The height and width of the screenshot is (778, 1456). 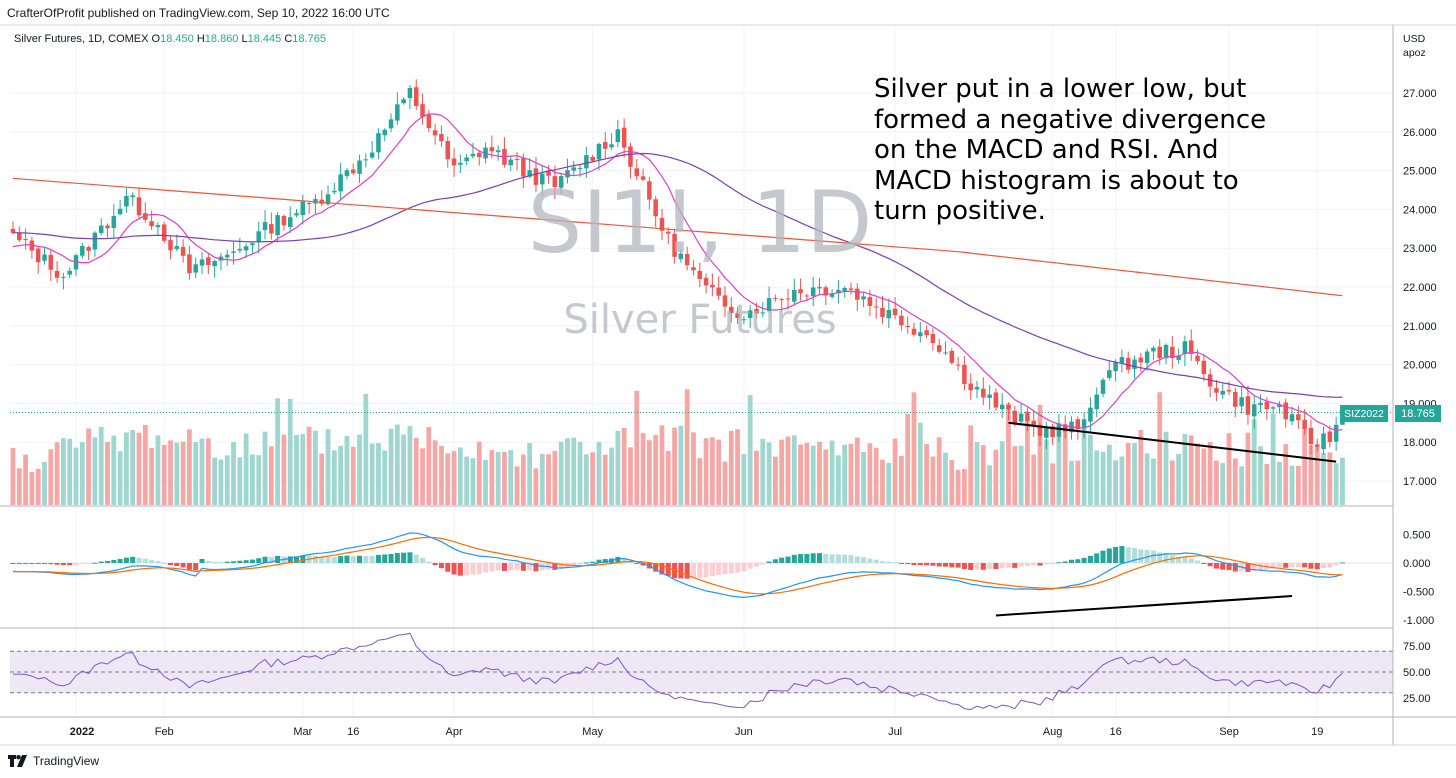 I want to click on time-tick-label: Mar, so click(x=302, y=732).